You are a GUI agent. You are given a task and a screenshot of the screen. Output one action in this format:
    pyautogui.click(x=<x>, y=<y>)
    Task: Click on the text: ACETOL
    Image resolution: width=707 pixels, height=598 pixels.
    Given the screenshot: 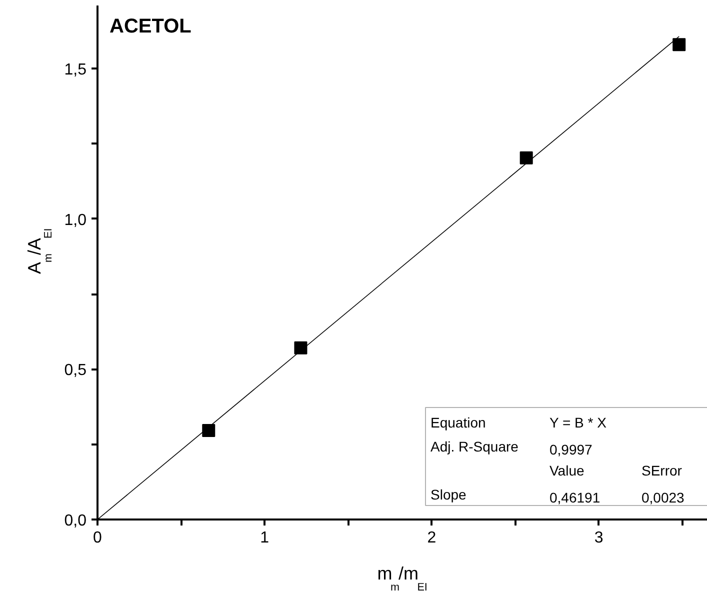 What is the action you would take?
    pyautogui.click(x=151, y=27)
    